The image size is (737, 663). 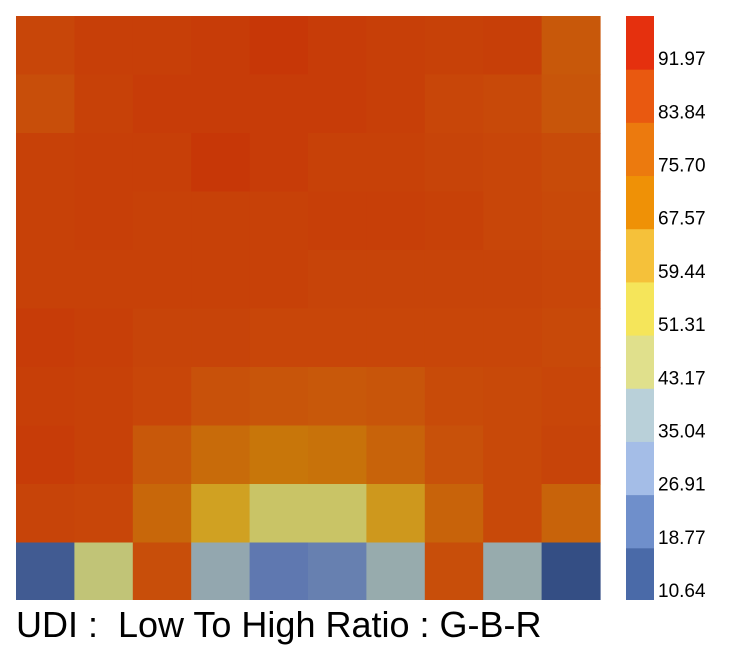 I want to click on colorbar, so click(x=640, y=308).